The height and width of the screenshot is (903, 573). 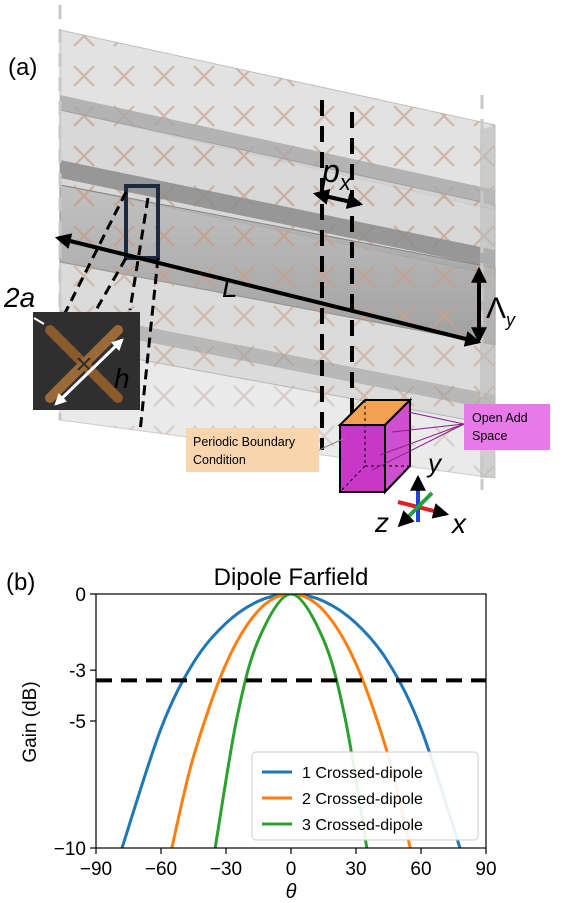 What do you see at coordinates (458, 523) in the screenshot?
I see `axis-x-label: x` at bounding box center [458, 523].